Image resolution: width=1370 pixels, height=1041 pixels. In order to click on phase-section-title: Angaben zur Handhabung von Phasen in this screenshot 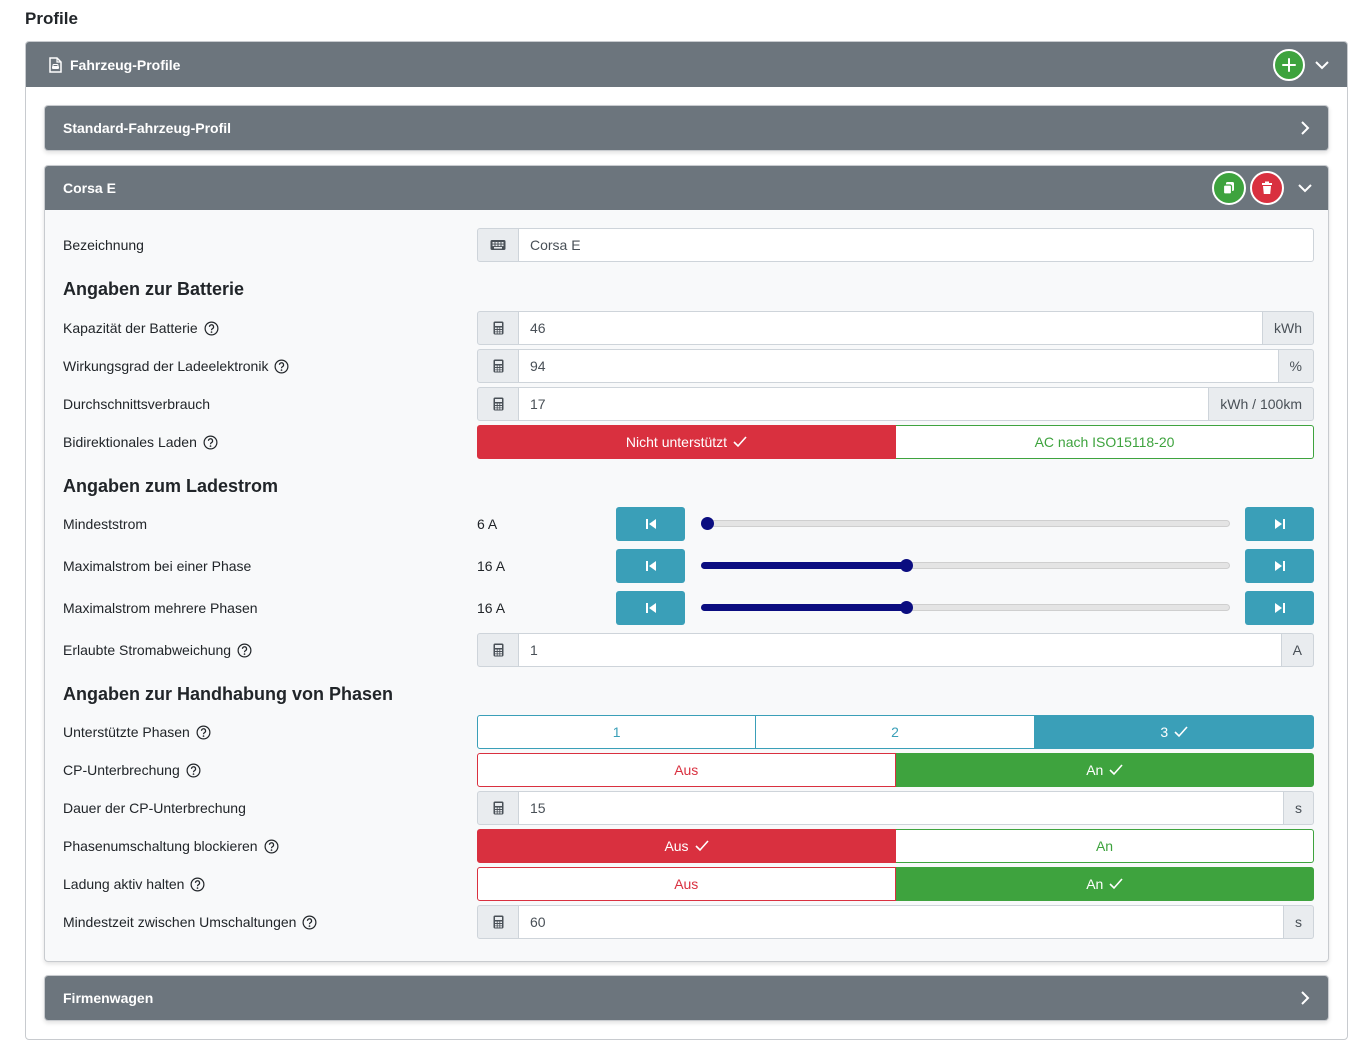, I will do `click(228, 694)`.